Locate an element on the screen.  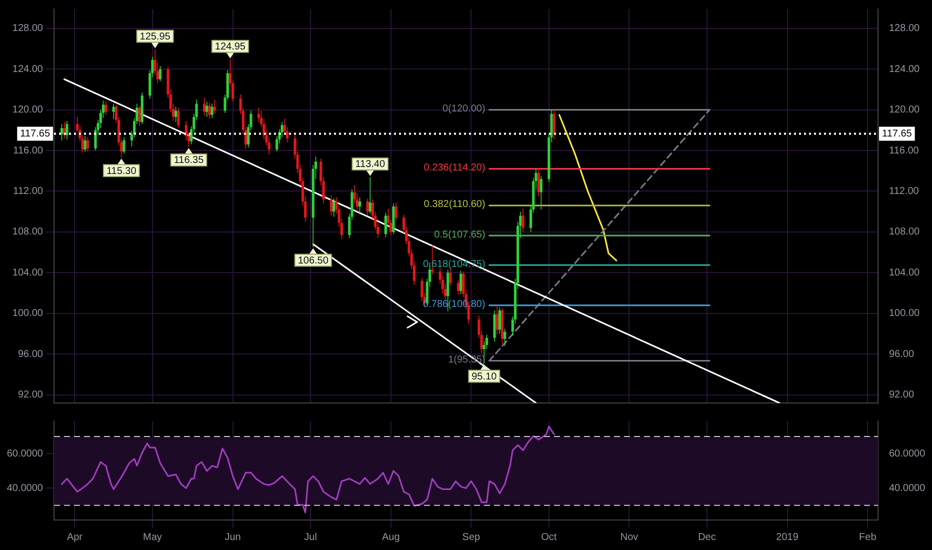
series-label: 0.382(110.60) is located at coordinates (455, 204).